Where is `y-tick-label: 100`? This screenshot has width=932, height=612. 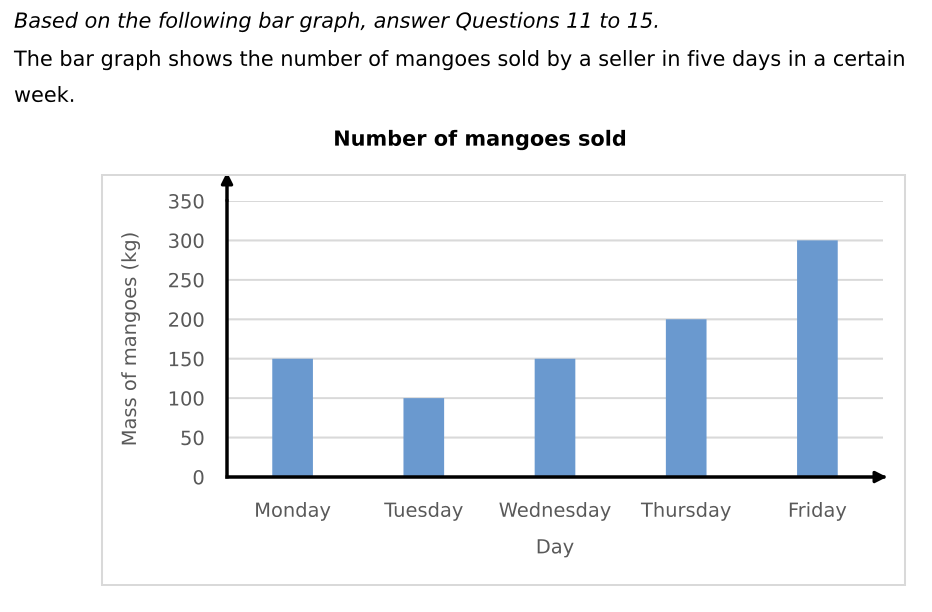
y-tick-label: 100 is located at coordinates (187, 398).